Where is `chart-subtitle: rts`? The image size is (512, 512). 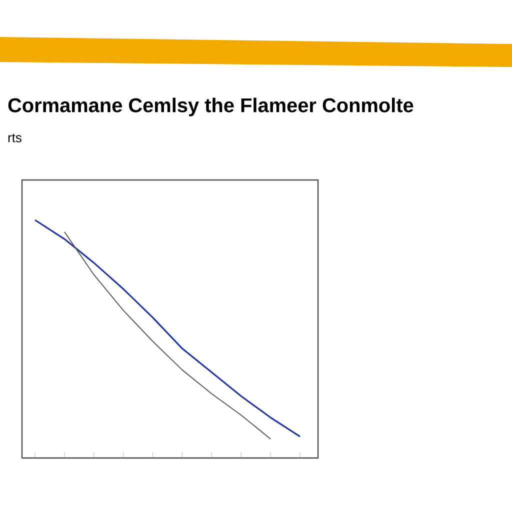
chart-subtitle: rts is located at coordinates (15, 138).